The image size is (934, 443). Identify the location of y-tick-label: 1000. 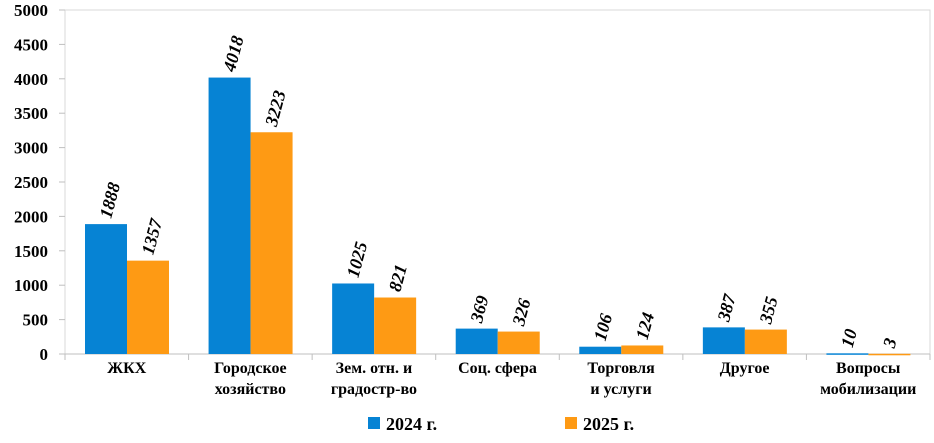
(31, 285).